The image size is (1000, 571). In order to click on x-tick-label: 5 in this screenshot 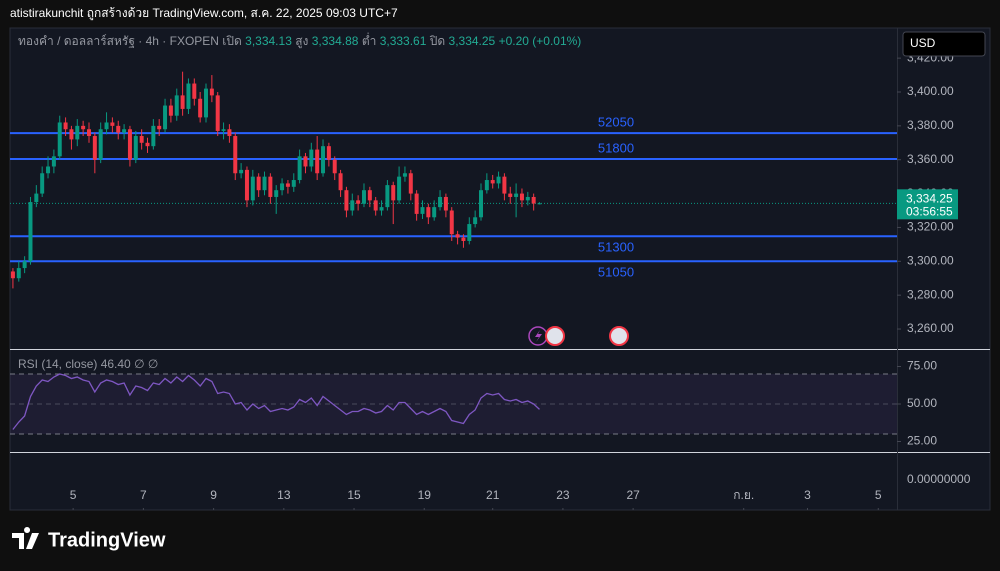, I will do `click(878, 495)`.